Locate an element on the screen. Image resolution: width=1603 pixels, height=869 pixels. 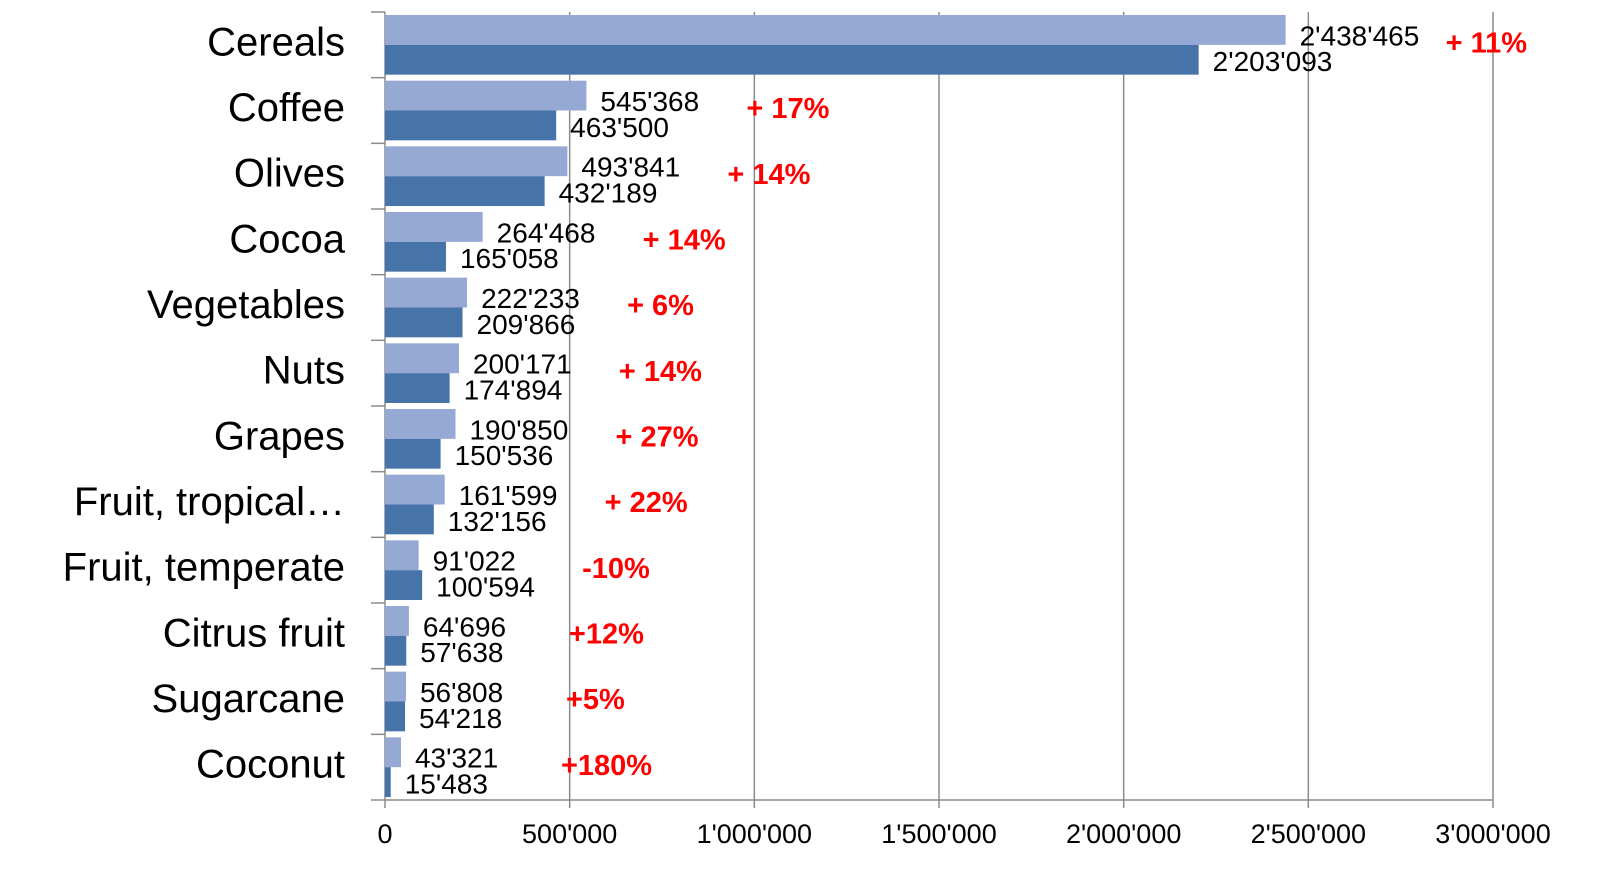
change-annotation: + 6% is located at coordinates (660, 306).